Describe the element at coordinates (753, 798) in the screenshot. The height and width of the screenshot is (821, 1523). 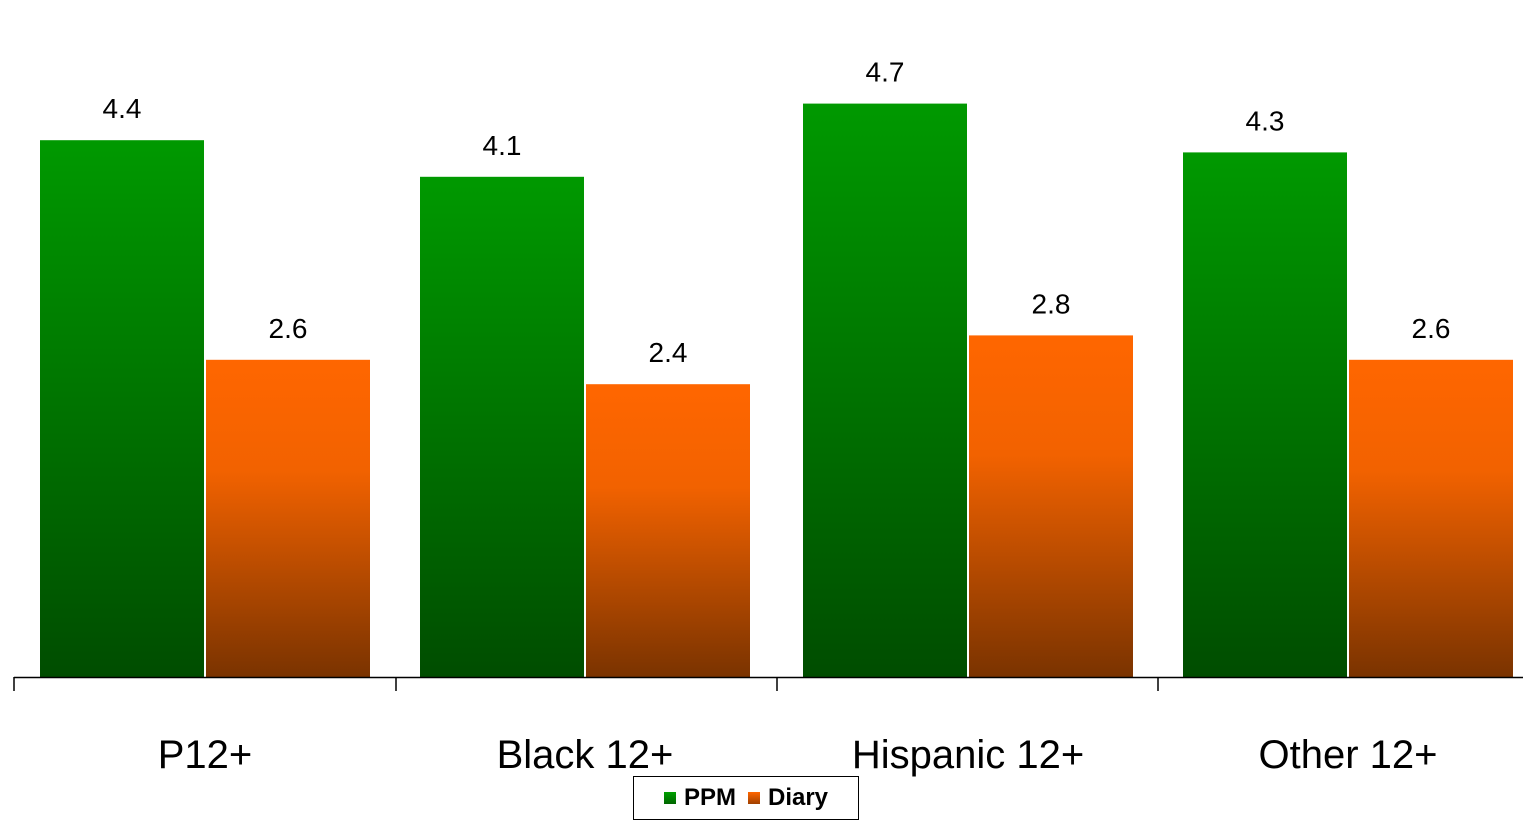
I see `legend-swatch-diary` at that location.